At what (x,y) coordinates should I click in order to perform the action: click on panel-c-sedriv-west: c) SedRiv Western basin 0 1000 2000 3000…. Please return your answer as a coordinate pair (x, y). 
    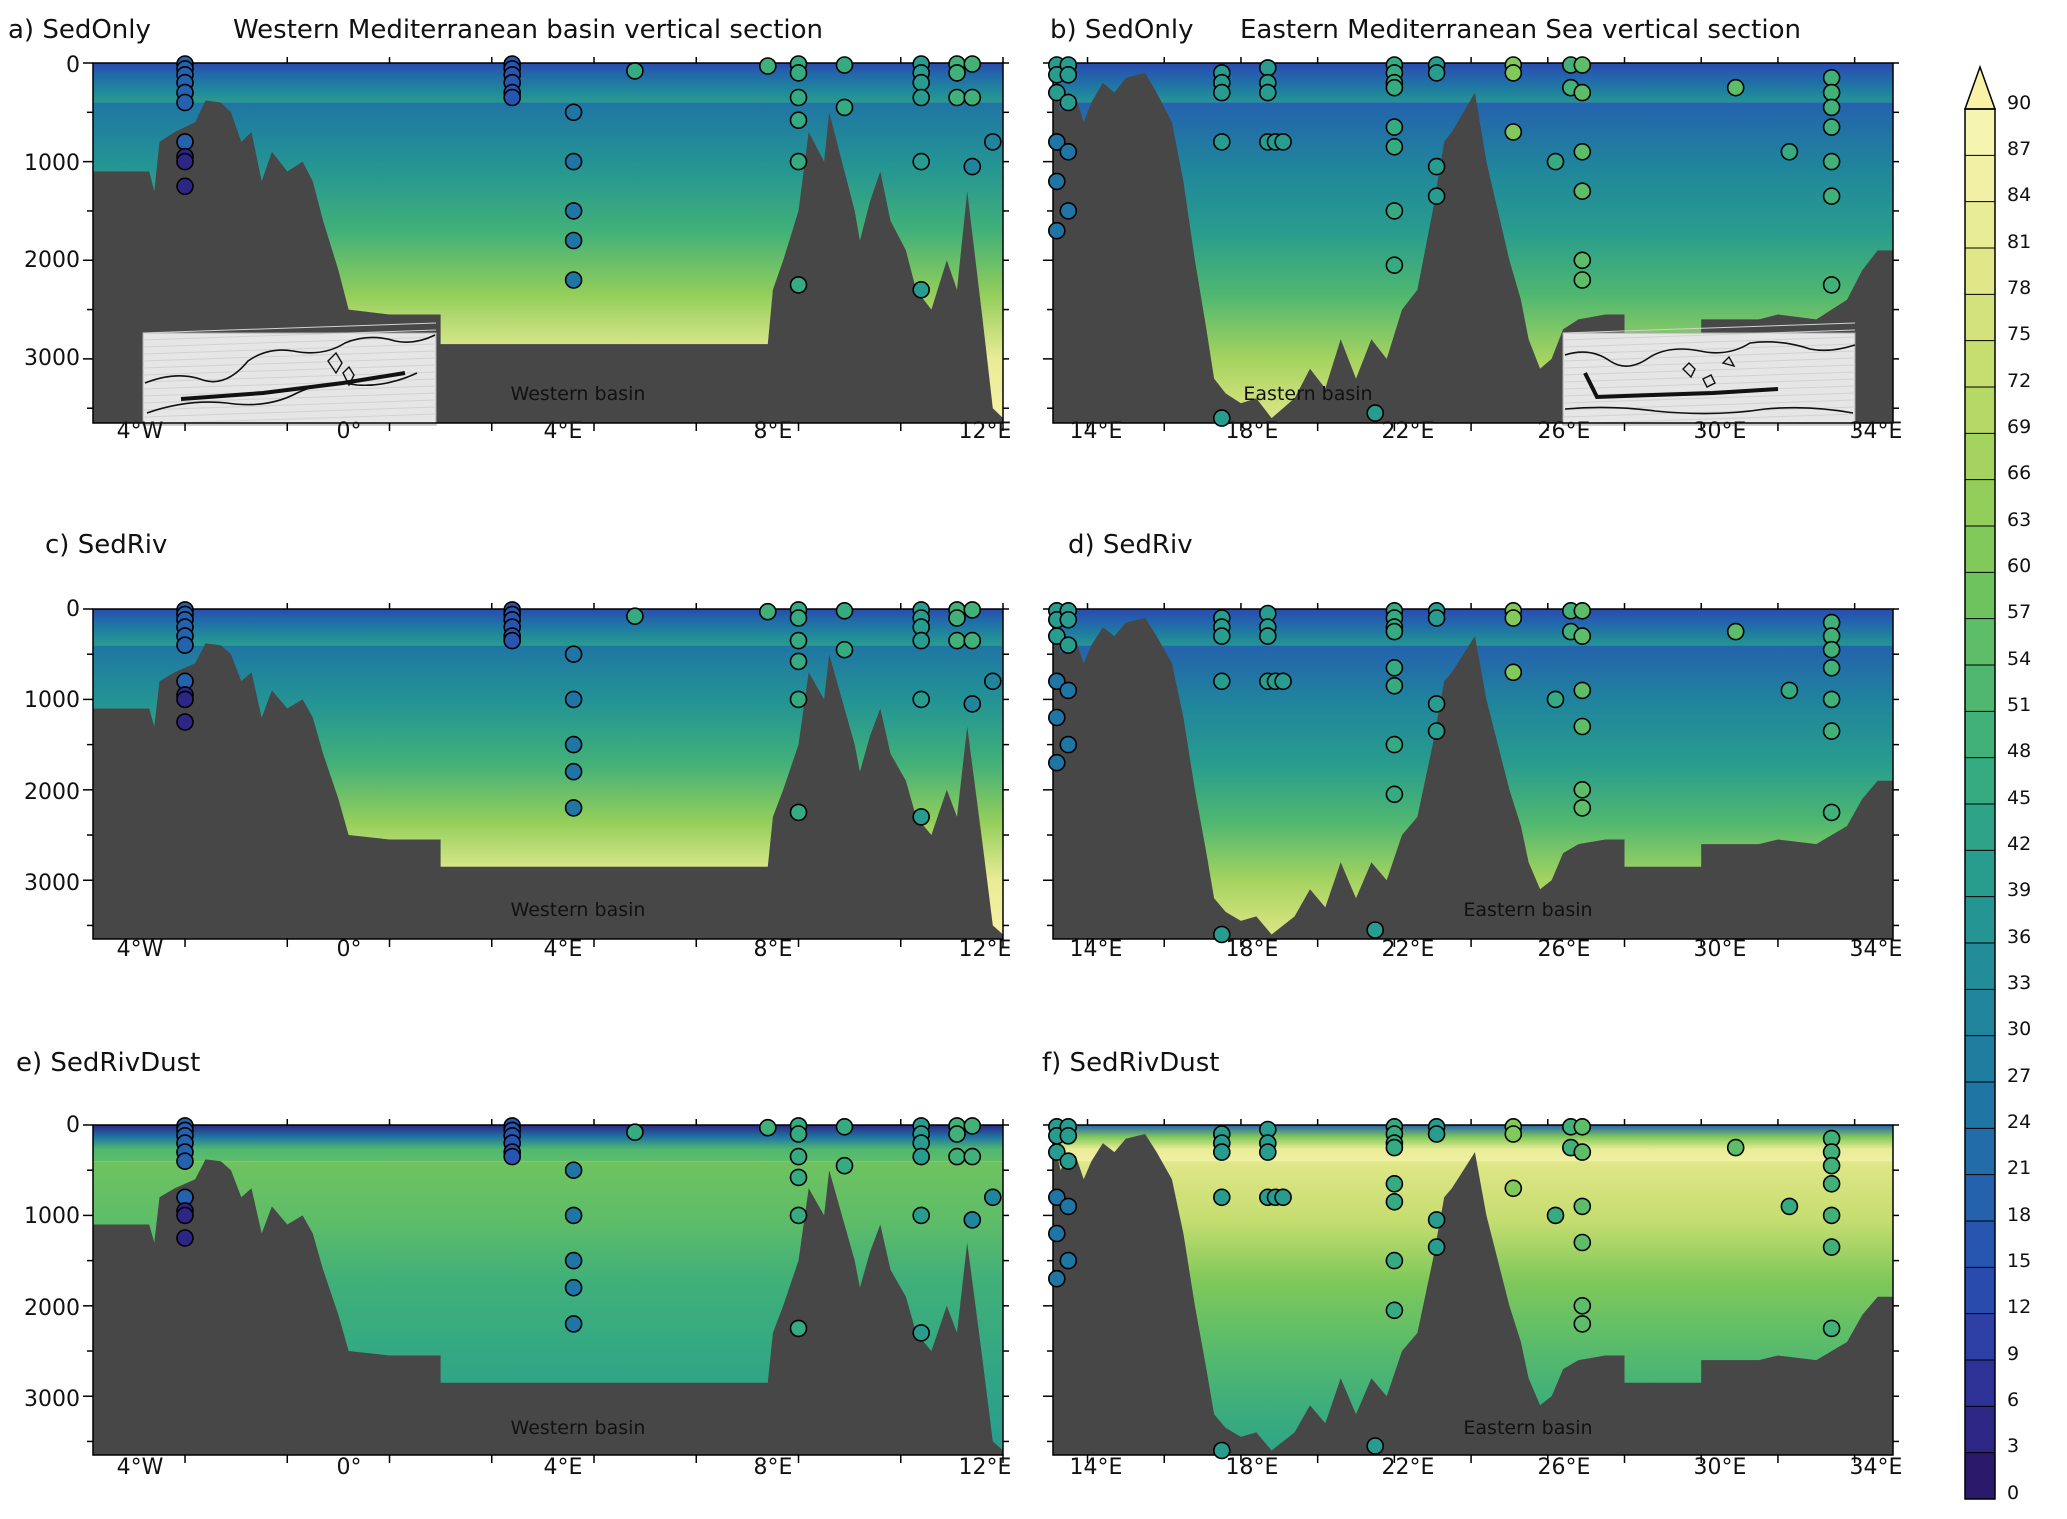
    Looking at the image, I should click on (517, 746).